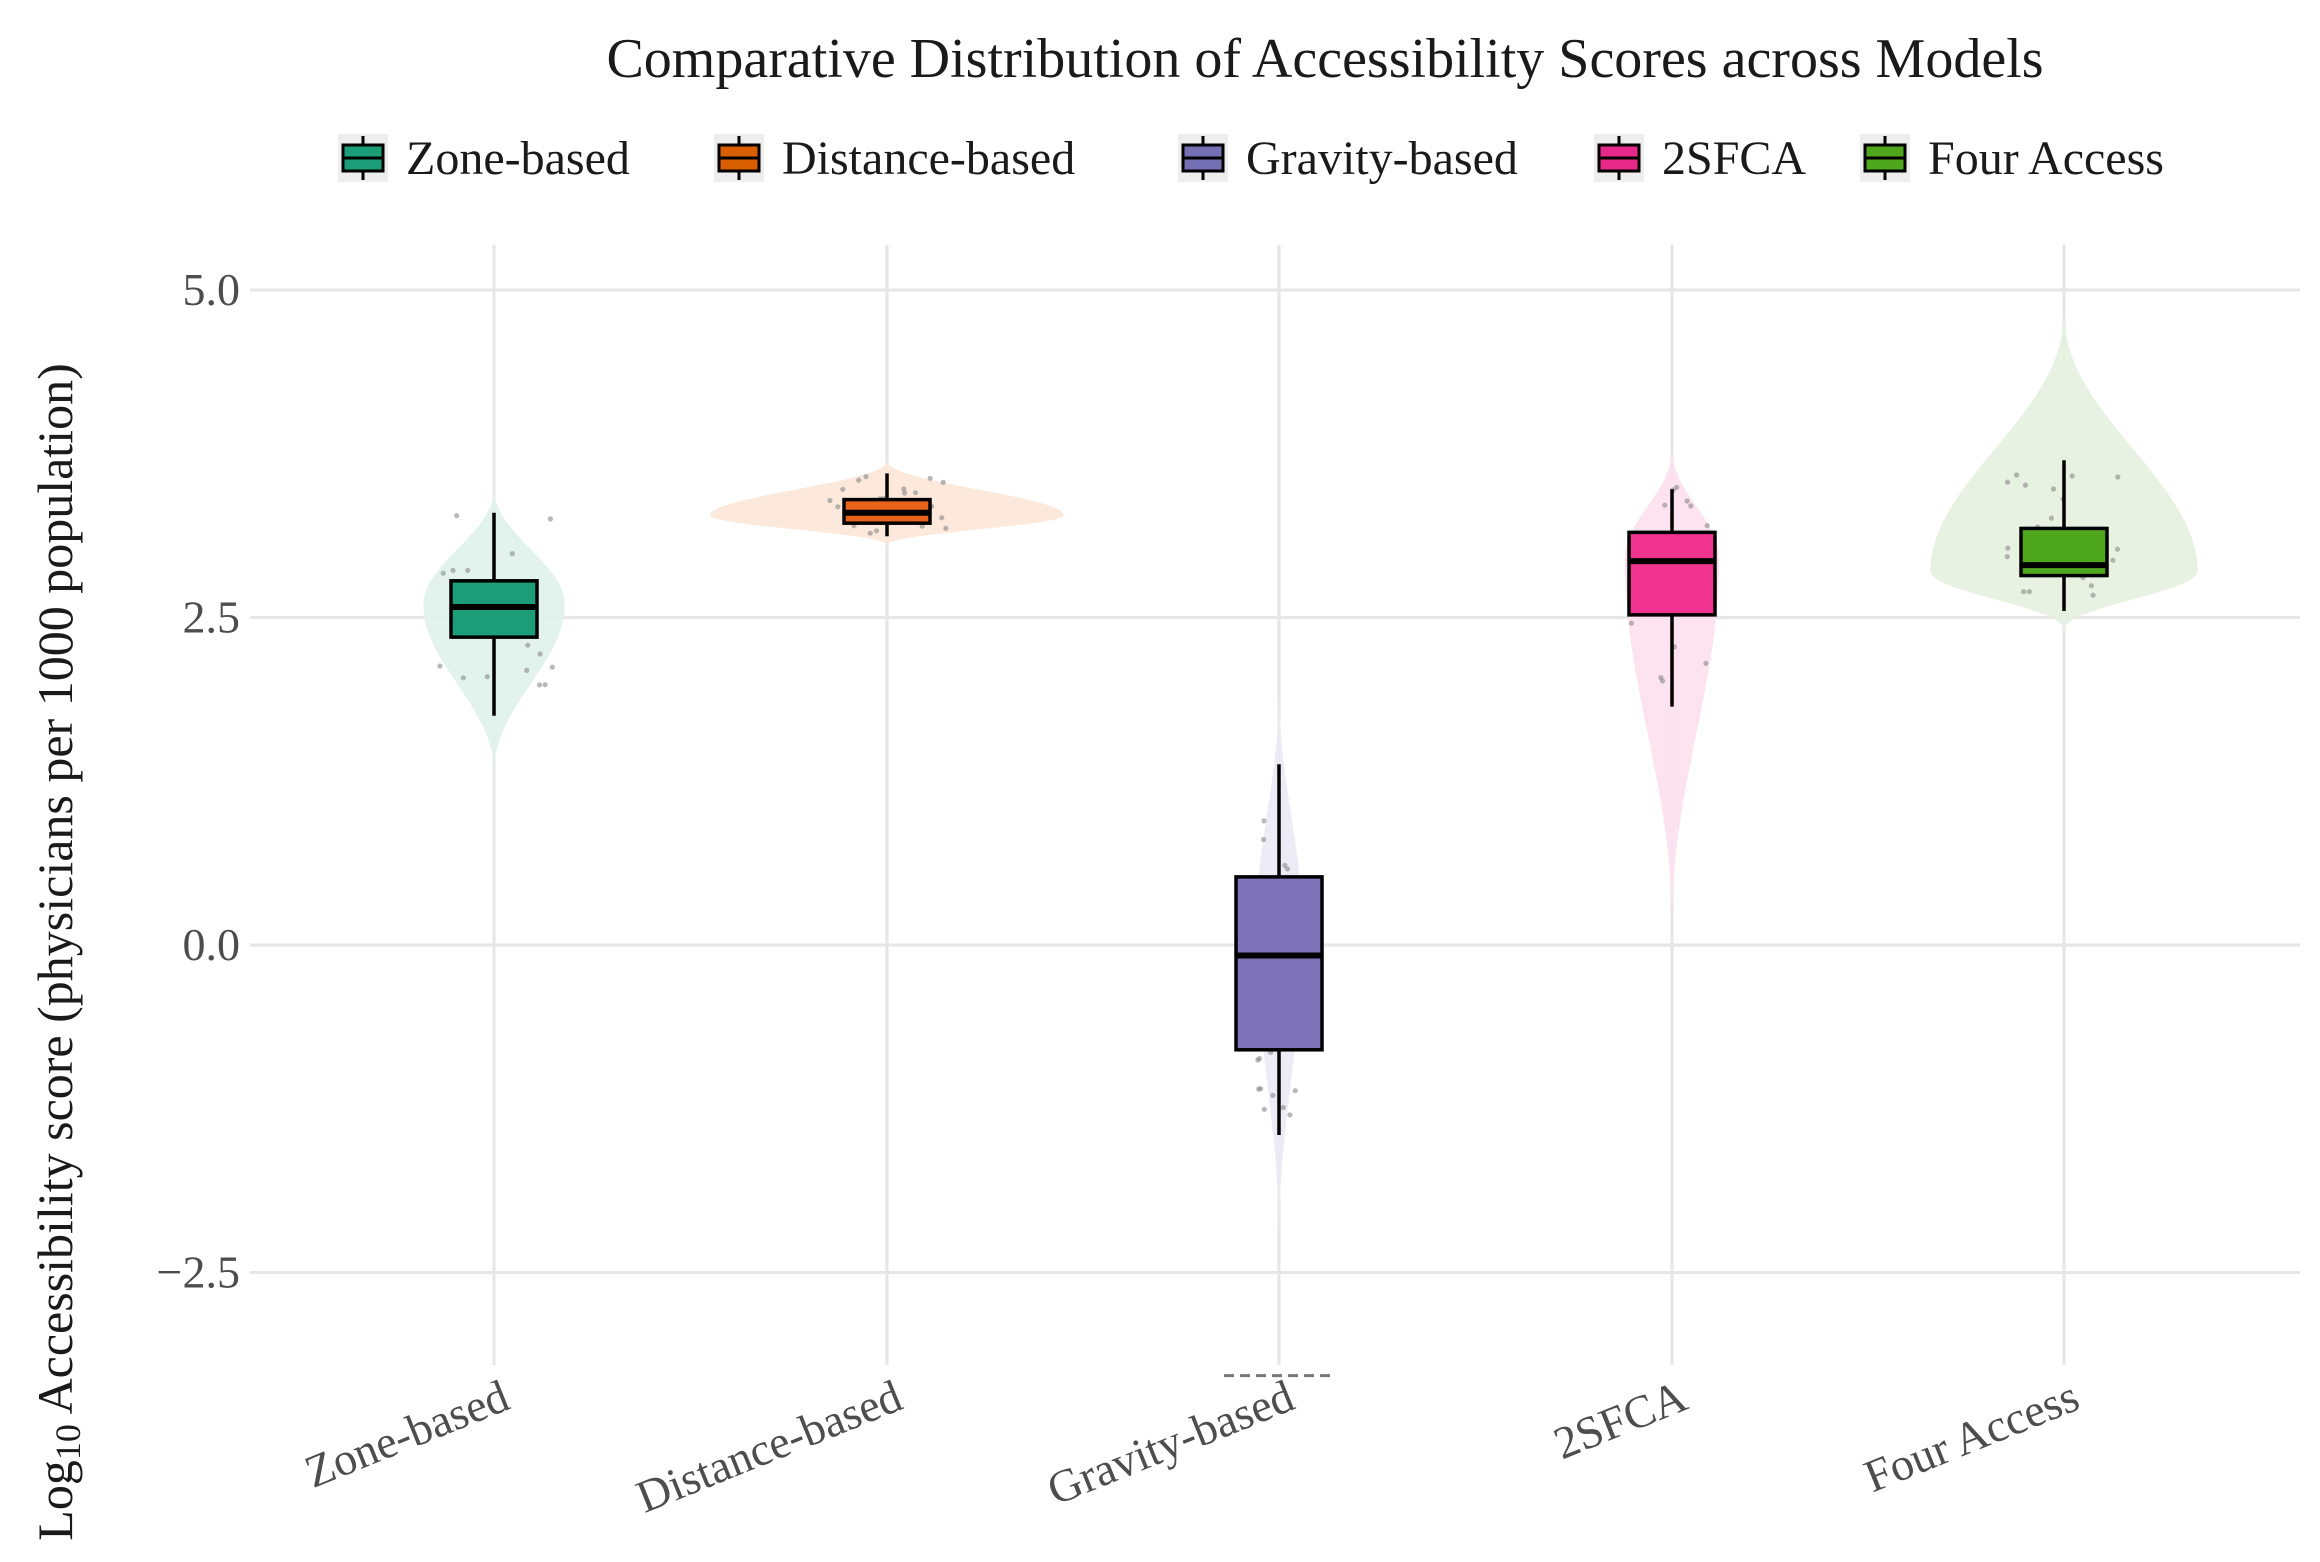 The width and height of the screenshot is (2320, 1562). Describe the element at coordinates (769, 1446) in the screenshot. I see `x-tick-label: Distance-based` at that location.